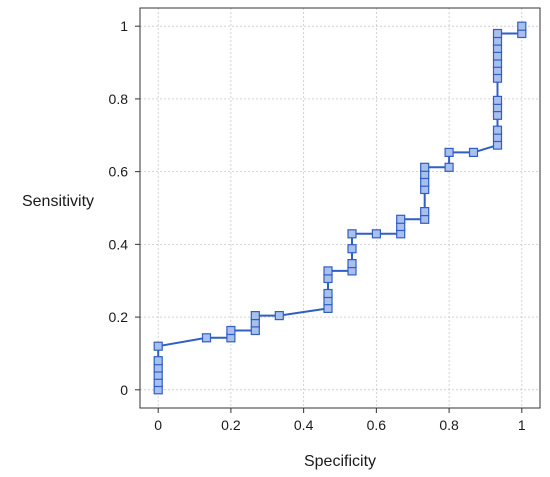  What do you see at coordinates (119, 99) in the screenshot?
I see `y-tick-label: 0.8` at bounding box center [119, 99].